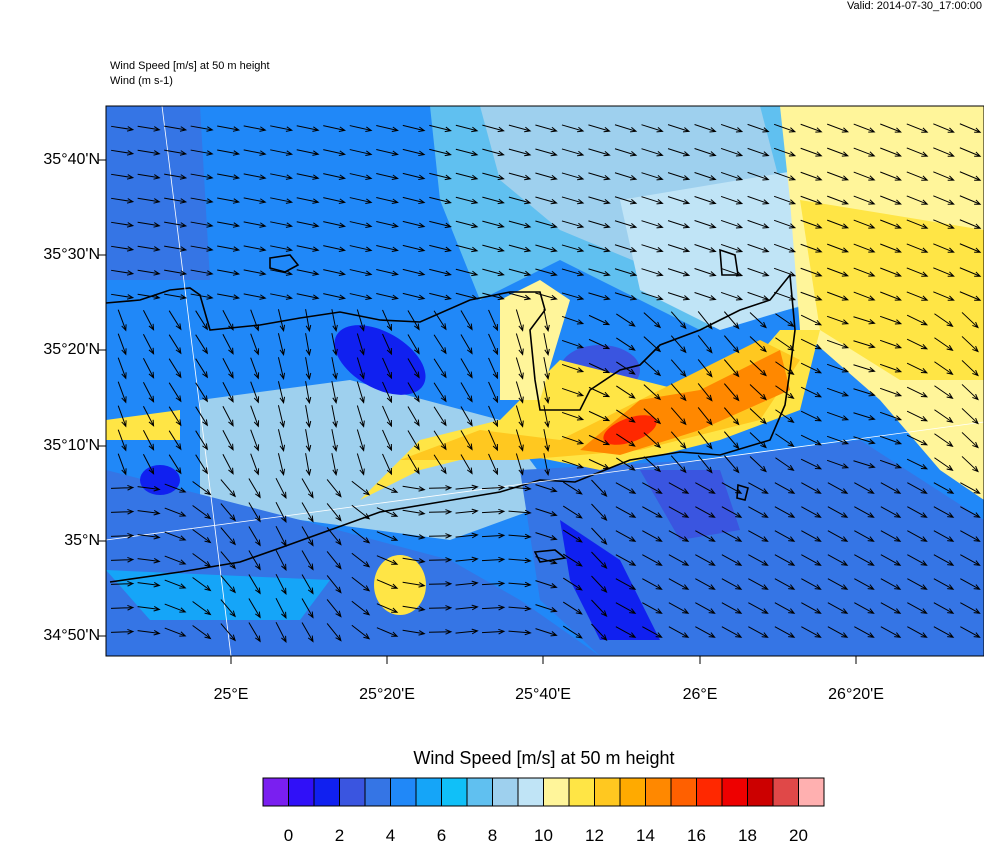 The height and width of the screenshot is (846, 984). Describe the element at coordinates (747, 835) in the screenshot. I see `colorbar-label: 18` at that location.